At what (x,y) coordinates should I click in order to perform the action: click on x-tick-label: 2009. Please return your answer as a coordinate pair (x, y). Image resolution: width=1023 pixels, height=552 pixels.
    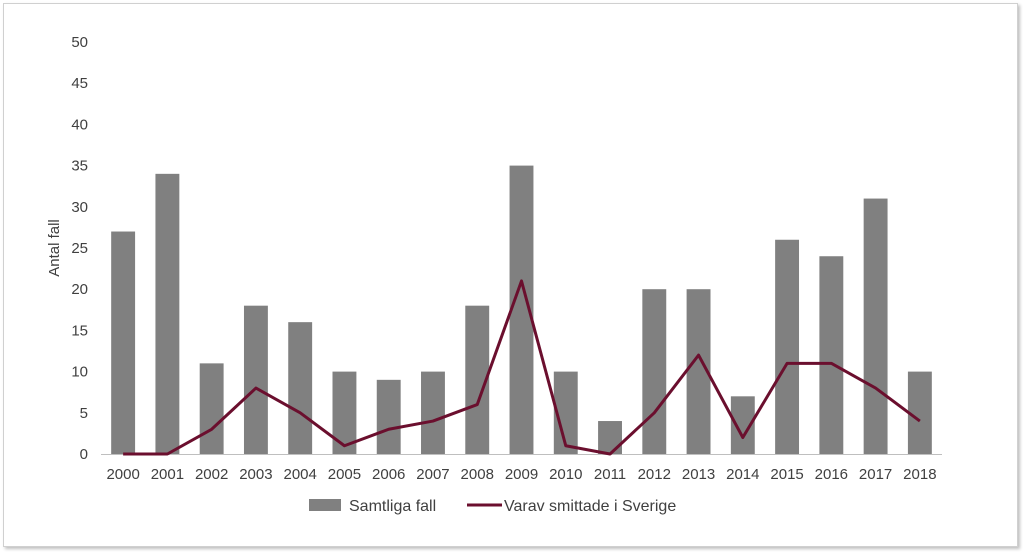
    Looking at the image, I should click on (521, 474).